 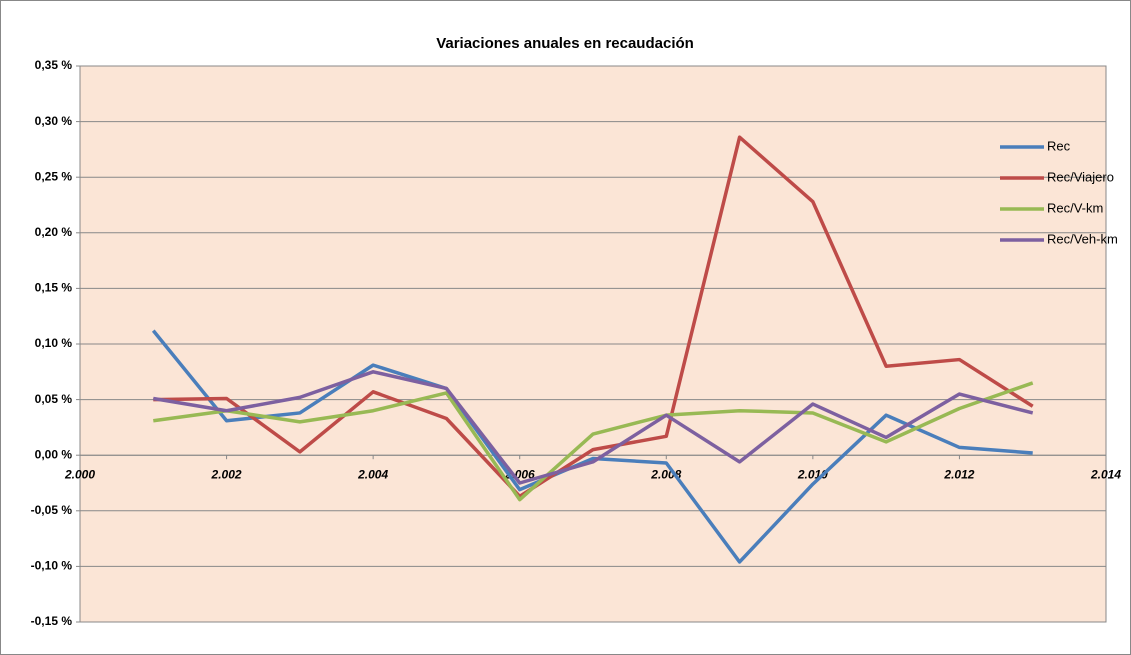 I want to click on legend-label: Rec/V-km, so click(x=1075, y=207).